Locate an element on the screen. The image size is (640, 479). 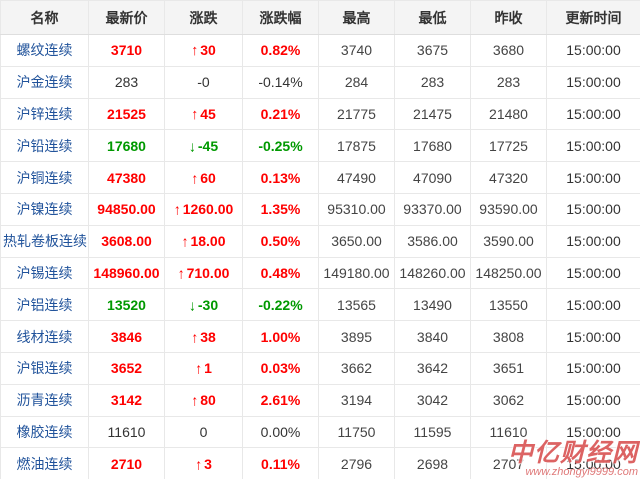
cell-high: 21775 is located at coordinates (356, 114).